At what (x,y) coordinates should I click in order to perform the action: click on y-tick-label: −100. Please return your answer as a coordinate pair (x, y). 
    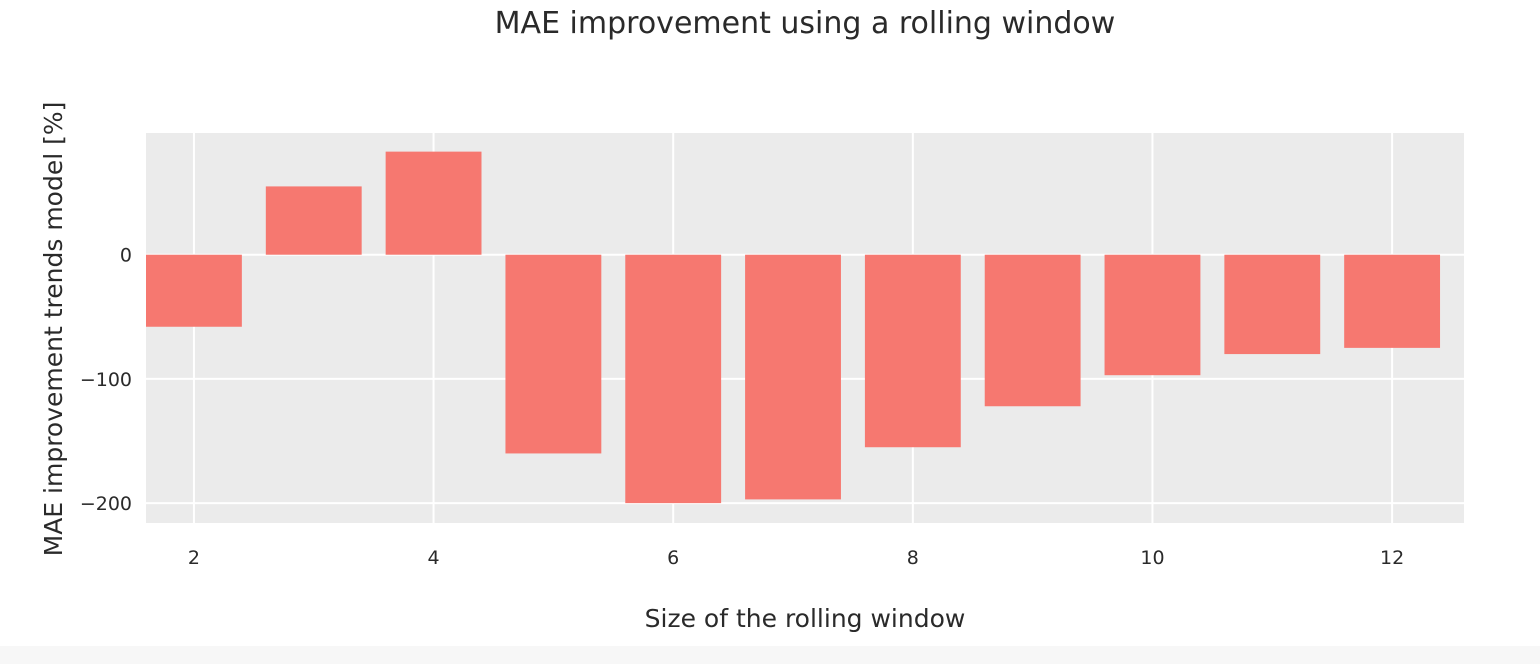
    Looking at the image, I should click on (106, 380).